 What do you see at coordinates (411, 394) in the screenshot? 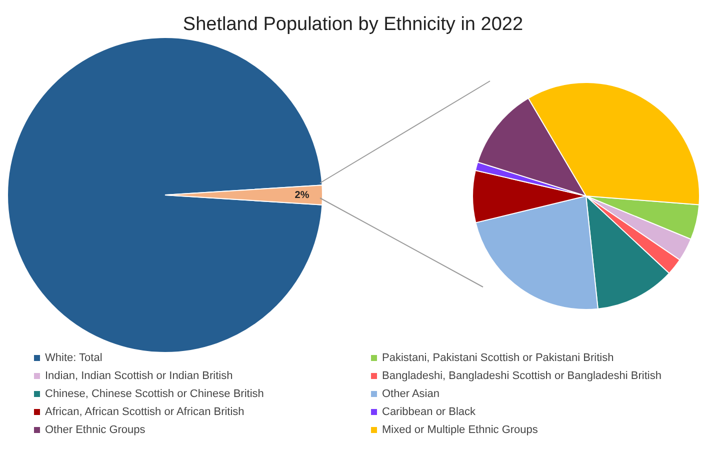
I see `legend-label: Other Asian` at bounding box center [411, 394].